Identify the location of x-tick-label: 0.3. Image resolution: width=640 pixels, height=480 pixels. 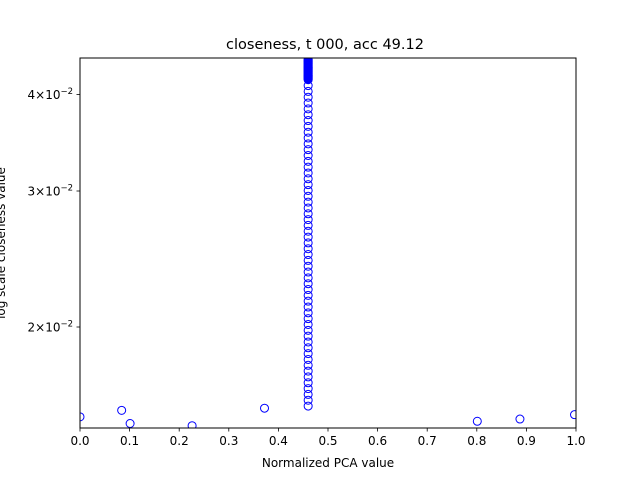
(228, 441).